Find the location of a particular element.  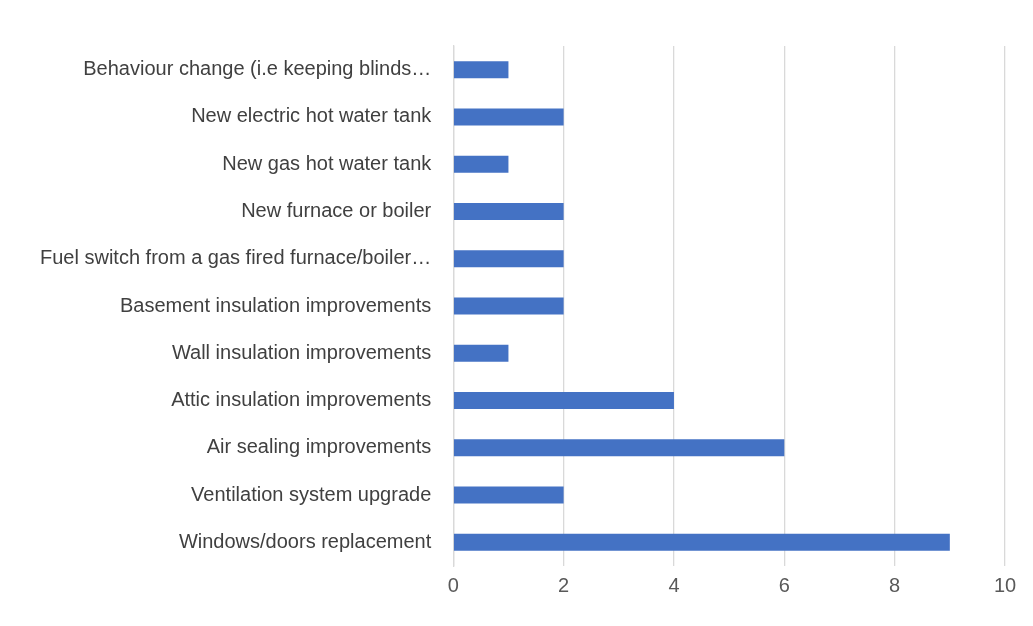

y-tick-label: New furnace or boiler is located at coordinates (336, 209).